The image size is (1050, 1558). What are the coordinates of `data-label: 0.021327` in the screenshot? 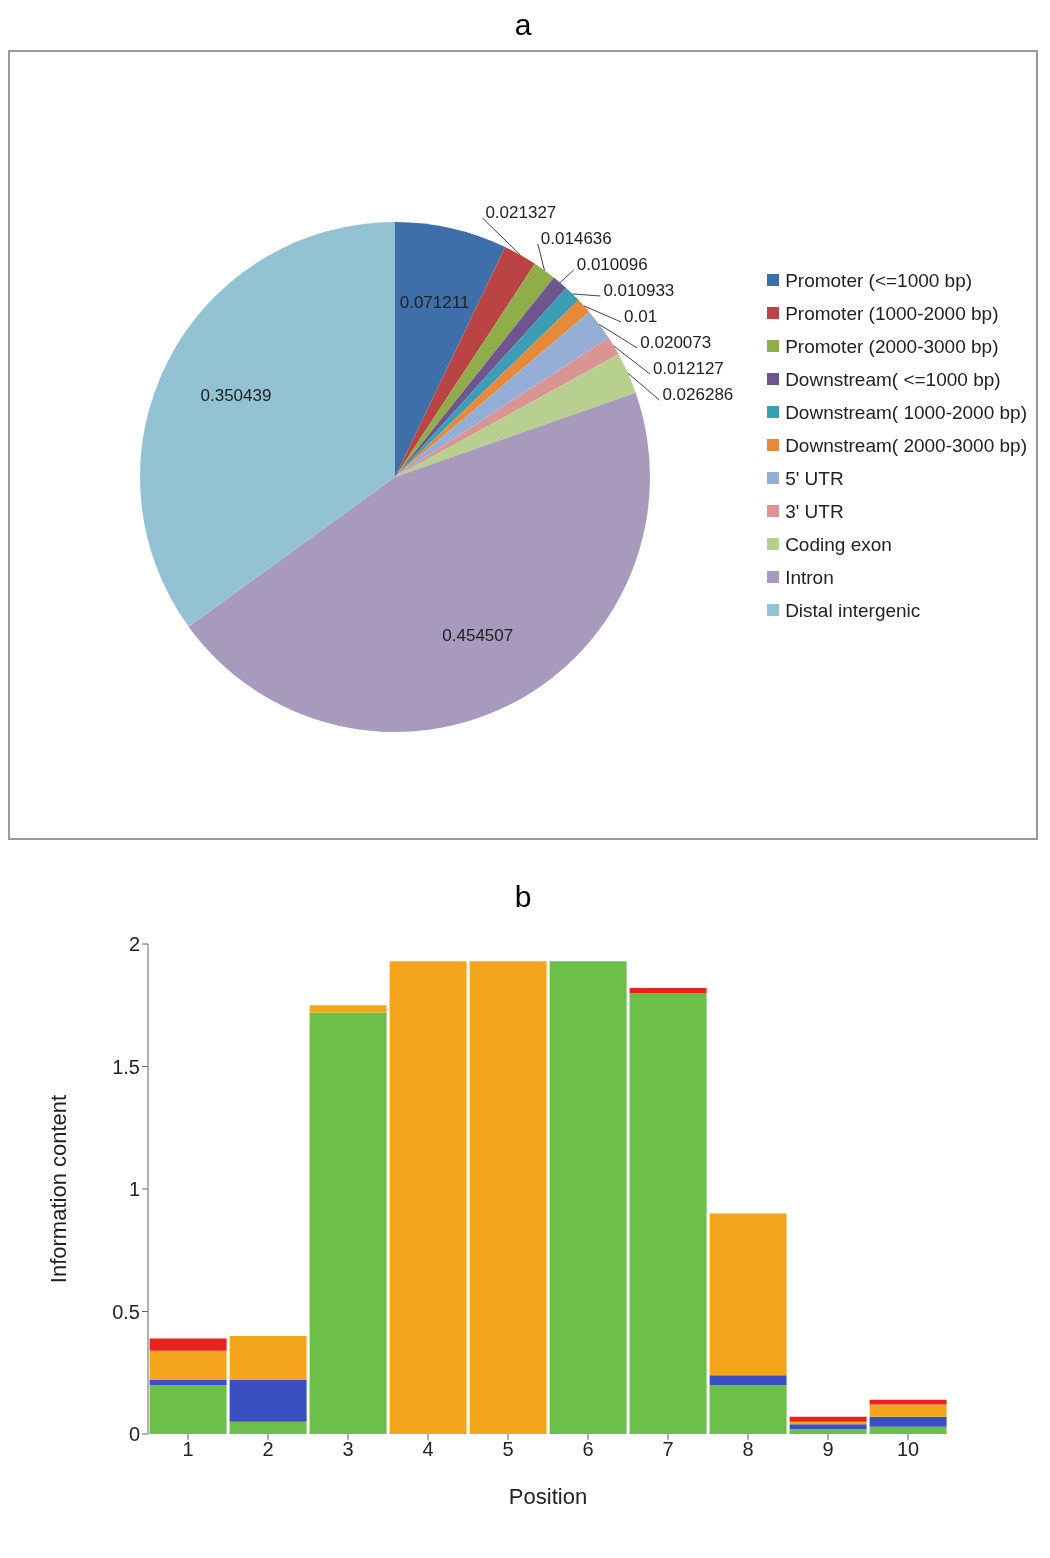 It's located at (521, 212).